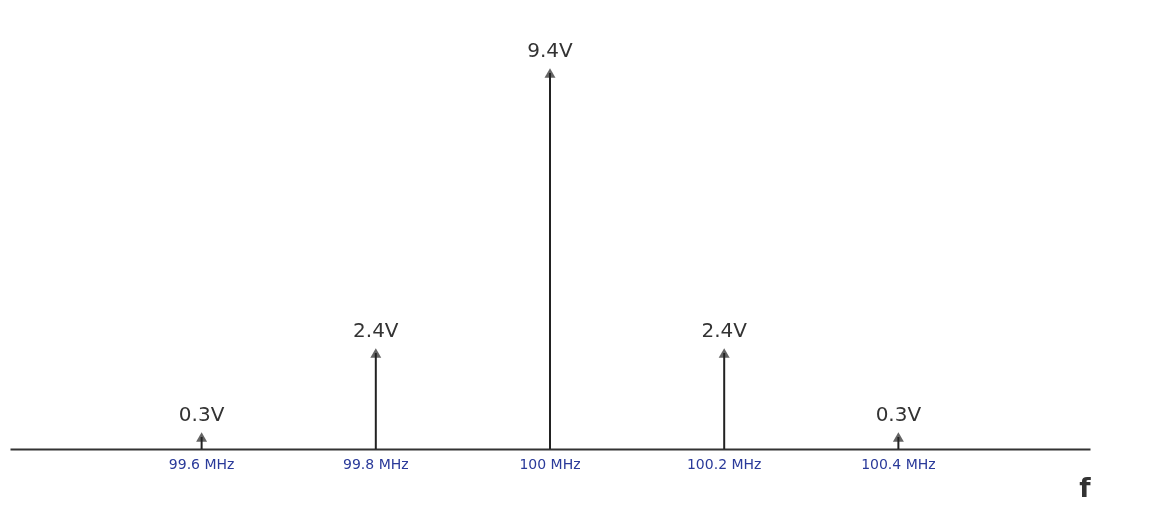 The height and width of the screenshot is (521, 1171). I want to click on x-axis-title: f, so click(1085, 487).